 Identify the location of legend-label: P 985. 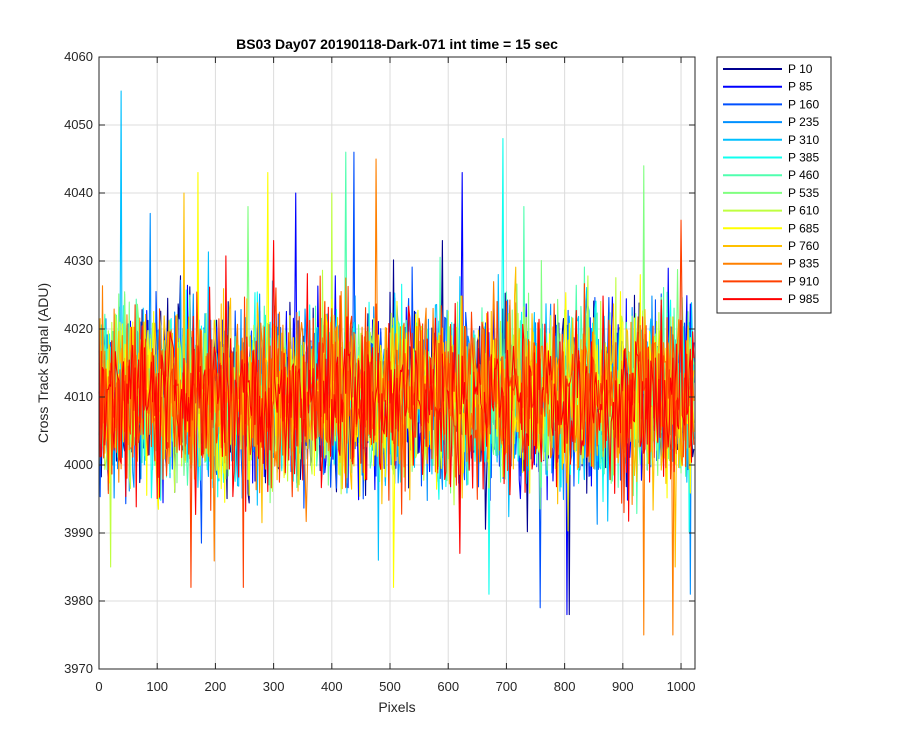
(803, 299).